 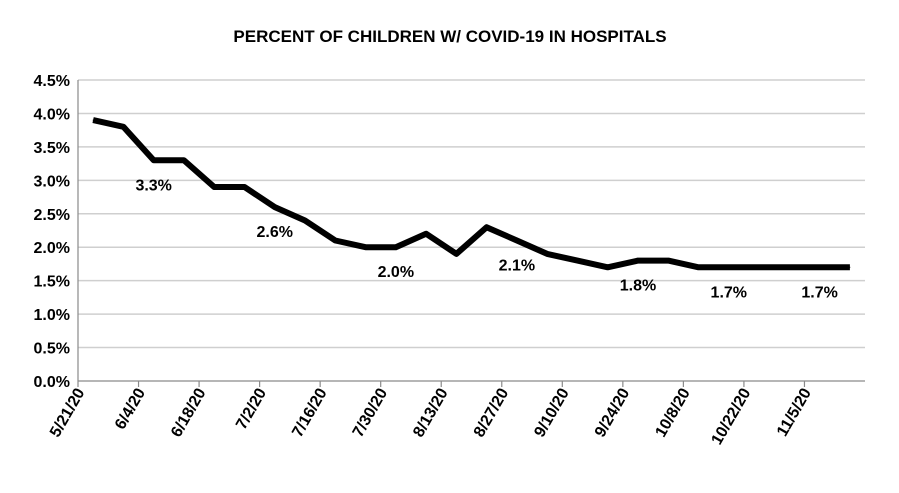 I want to click on x-tick-label: 10/22/20, so click(x=732, y=416).